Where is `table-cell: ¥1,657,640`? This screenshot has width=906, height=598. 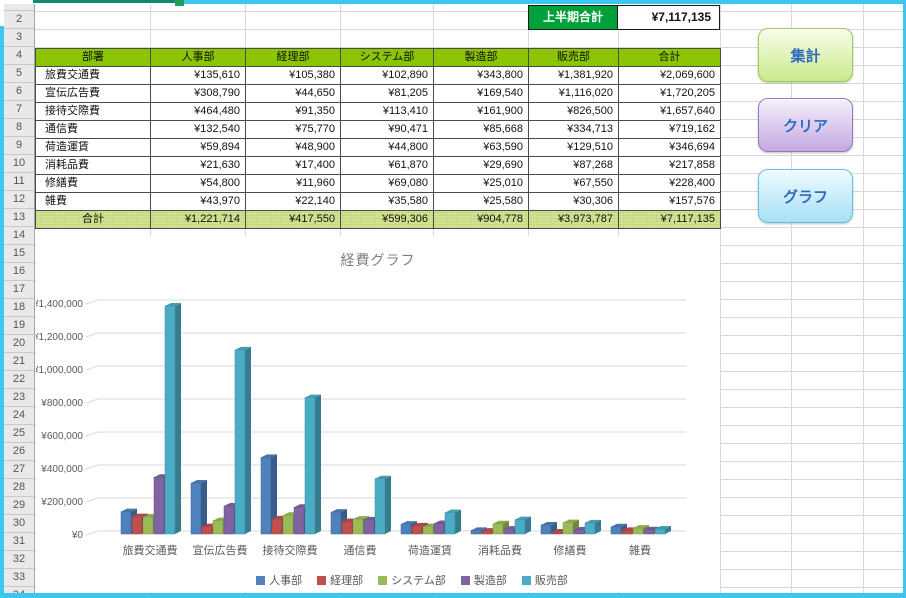
table-cell: ¥1,657,640 is located at coordinates (670, 112).